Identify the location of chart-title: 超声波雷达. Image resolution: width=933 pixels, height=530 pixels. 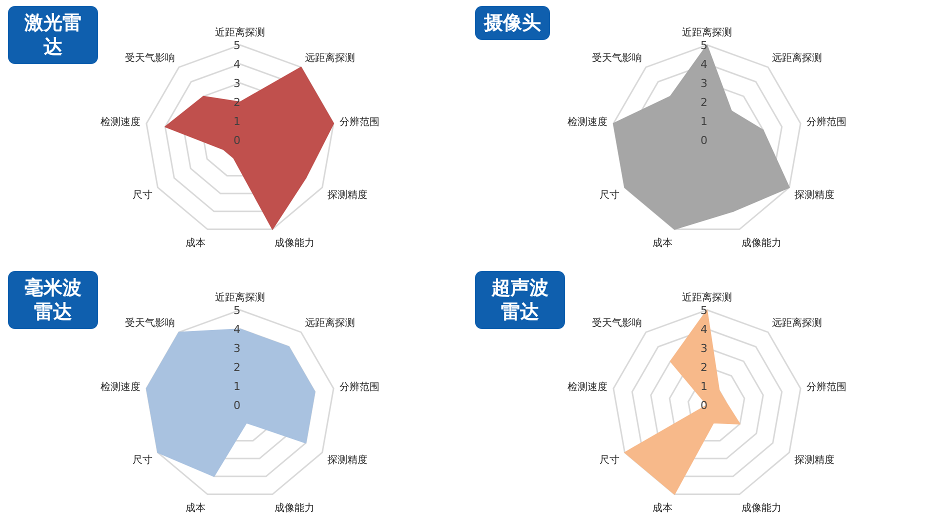
(520, 300).